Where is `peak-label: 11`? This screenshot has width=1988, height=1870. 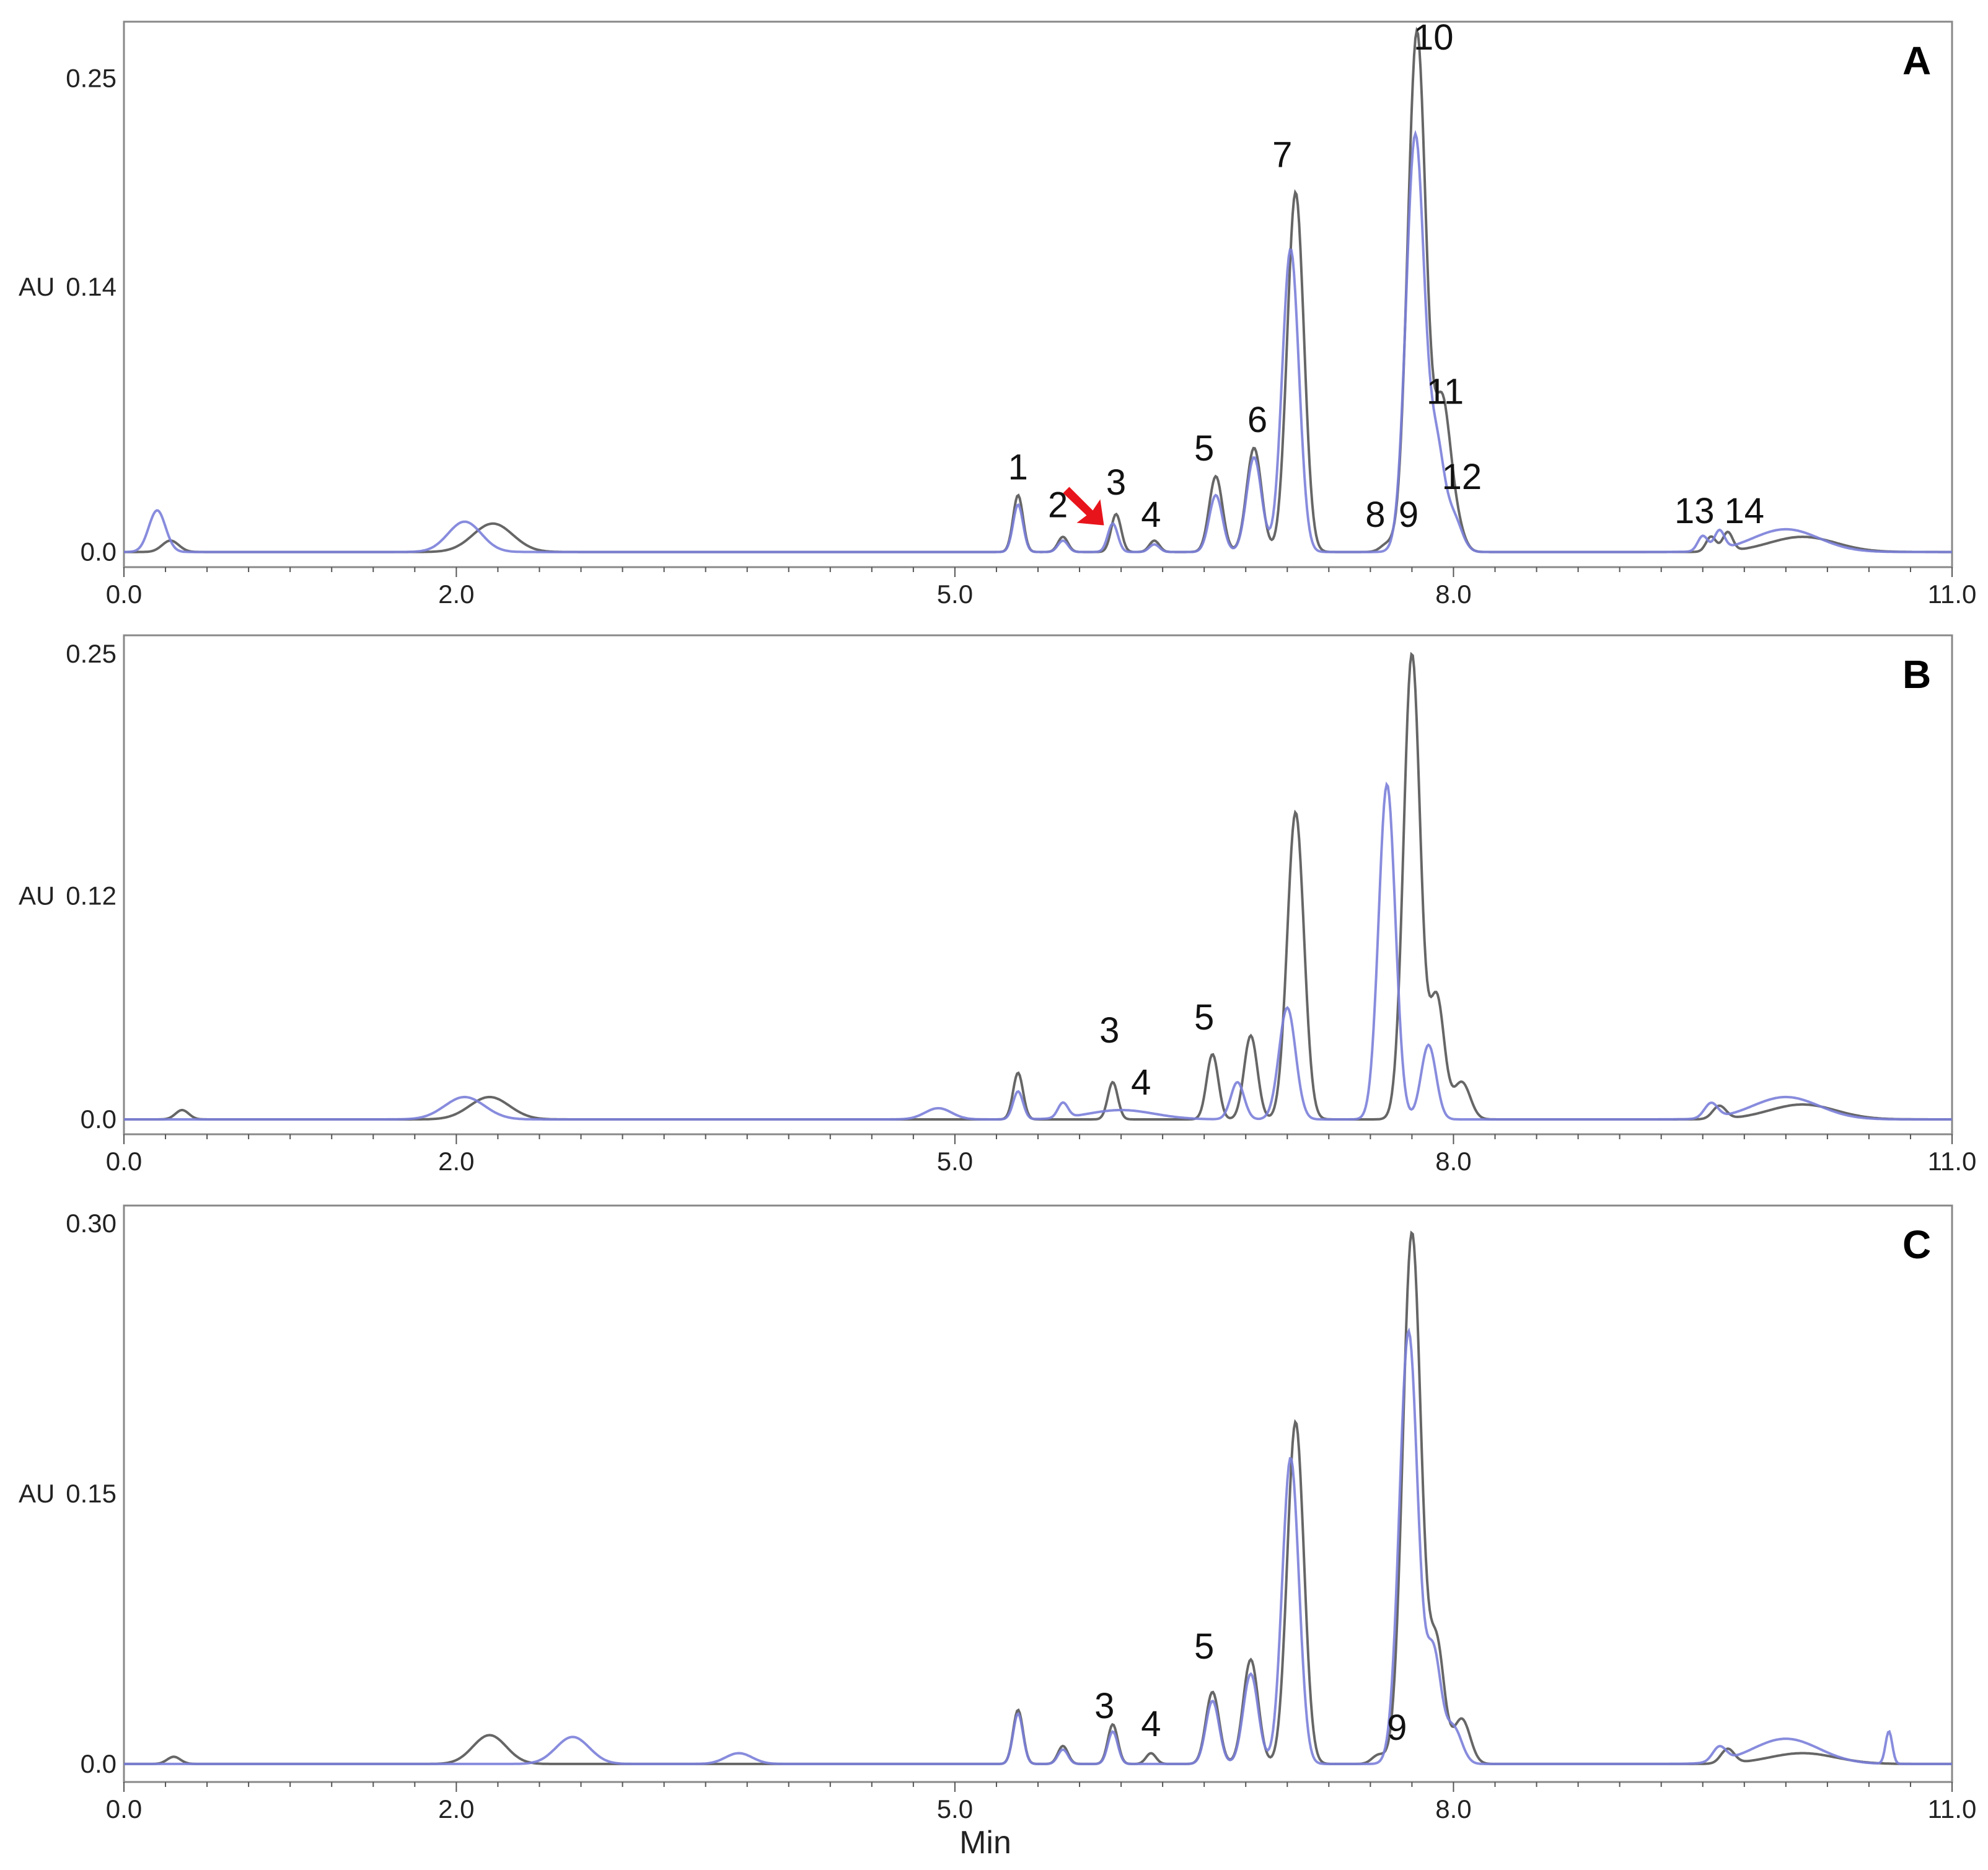
peak-label: 11 is located at coordinates (1445, 391).